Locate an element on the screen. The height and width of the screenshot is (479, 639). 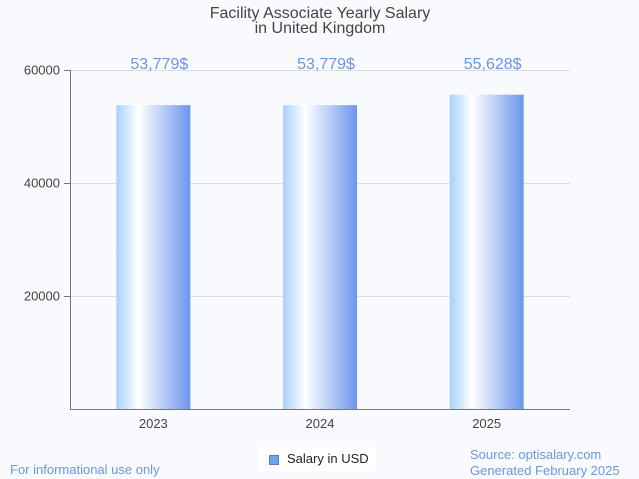
disclaimer: For informational use only is located at coordinates (85, 469).